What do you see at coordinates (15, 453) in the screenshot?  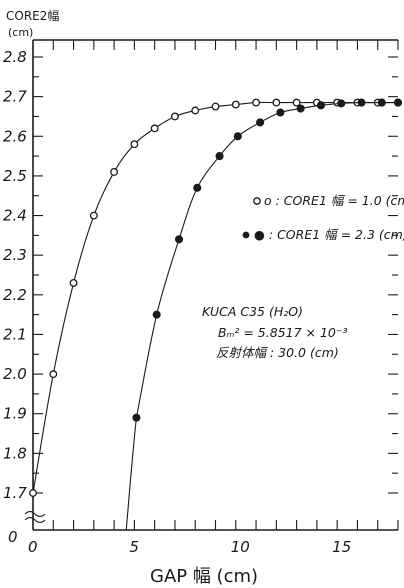 I see `y-tick-label: 1.8` at bounding box center [15, 453].